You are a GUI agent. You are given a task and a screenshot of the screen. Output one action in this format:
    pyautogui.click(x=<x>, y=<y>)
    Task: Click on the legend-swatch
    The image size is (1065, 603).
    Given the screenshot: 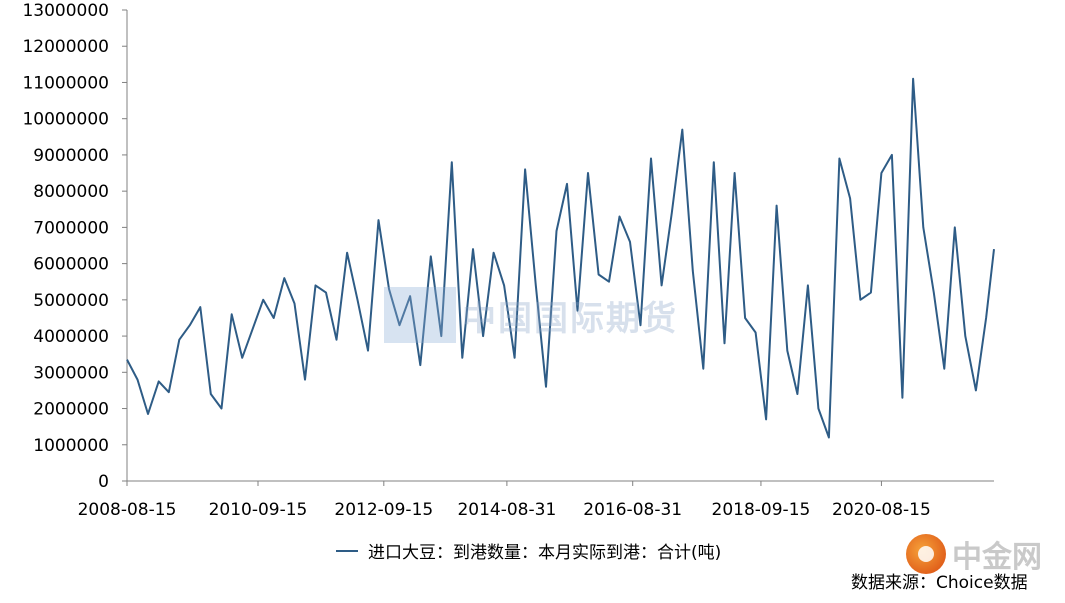 What is the action you would take?
    pyautogui.click(x=347, y=550)
    